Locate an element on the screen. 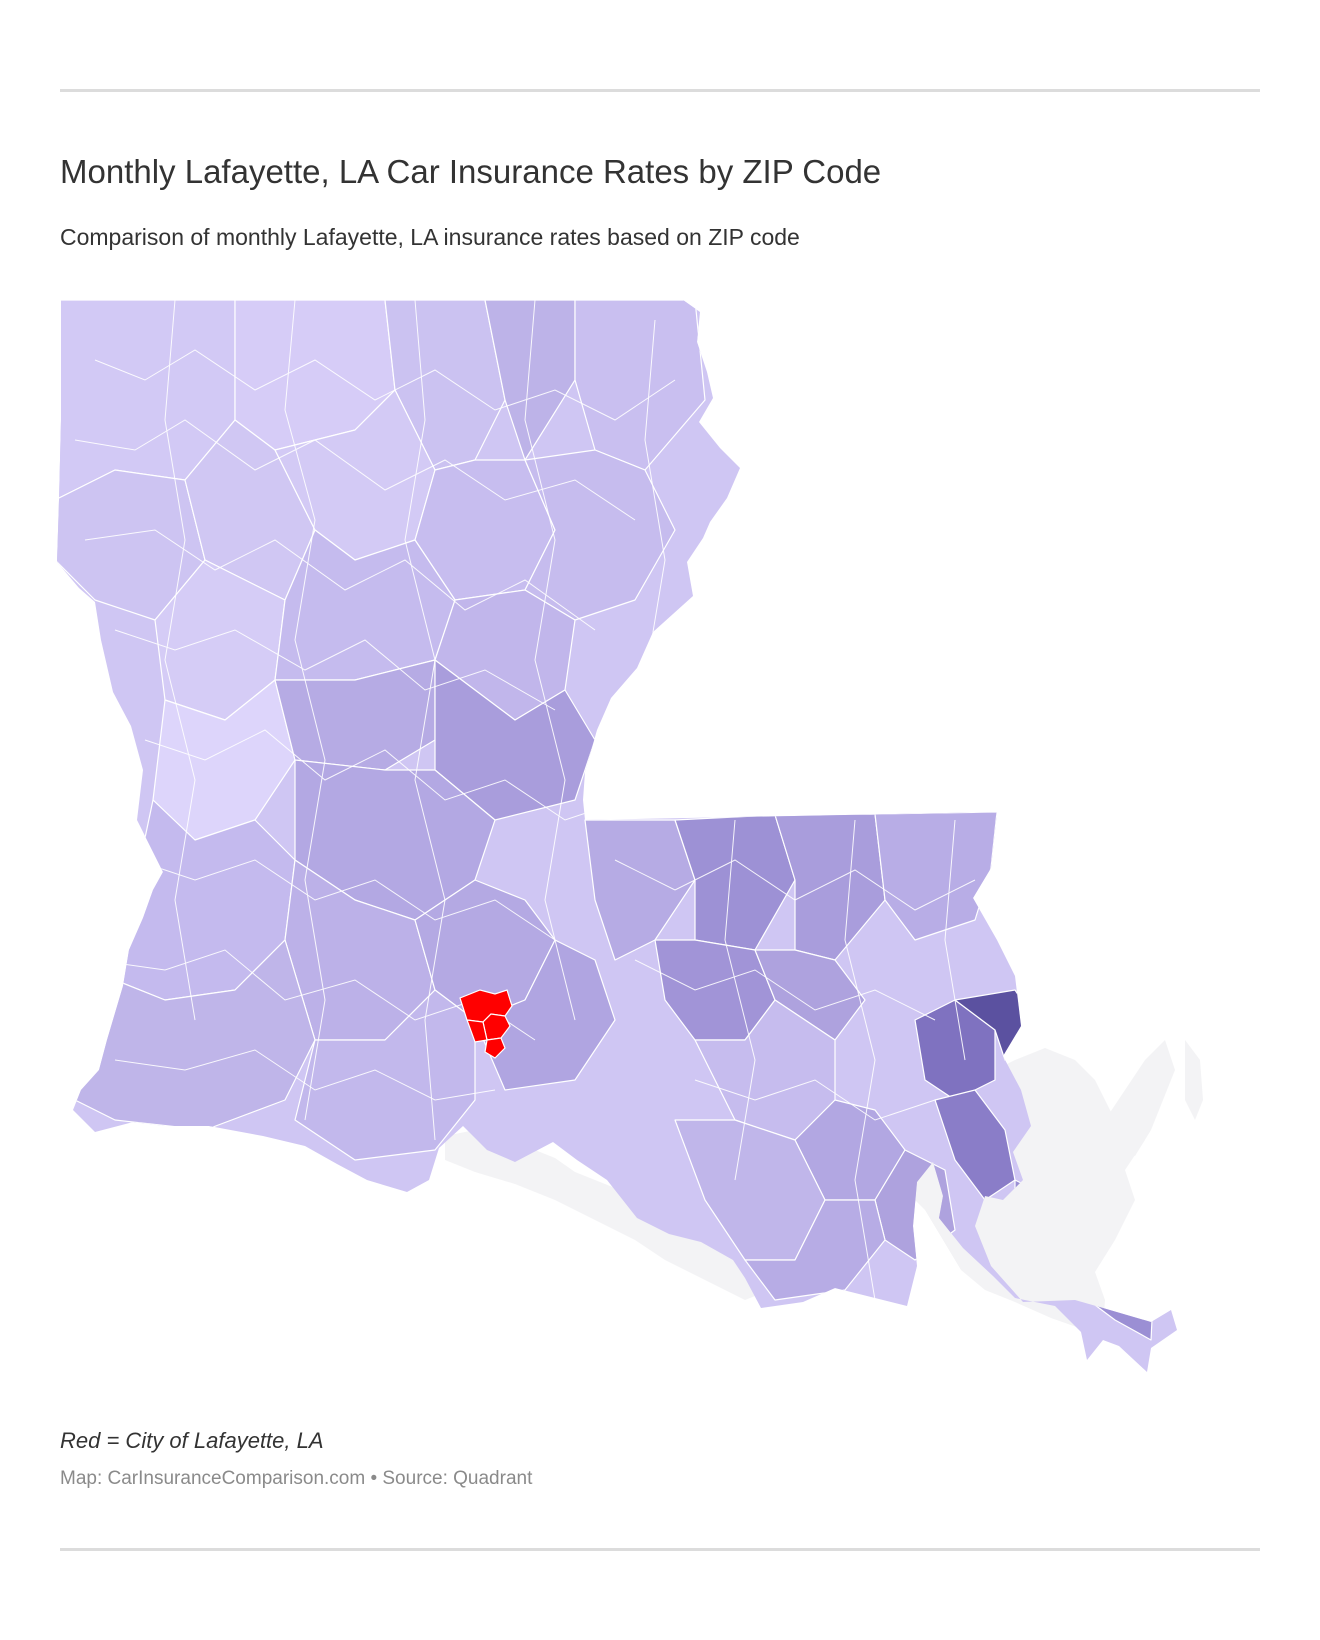  lafayette-city-zips is located at coordinates (486, 1024).